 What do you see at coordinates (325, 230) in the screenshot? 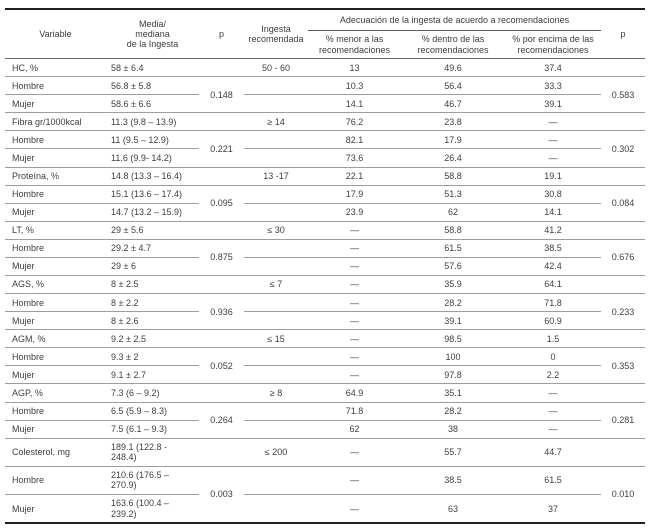
I see `table-row: LT, % 29 ± 5.6 ≤ 30—58.8 41.2` at bounding box center [325, 230].